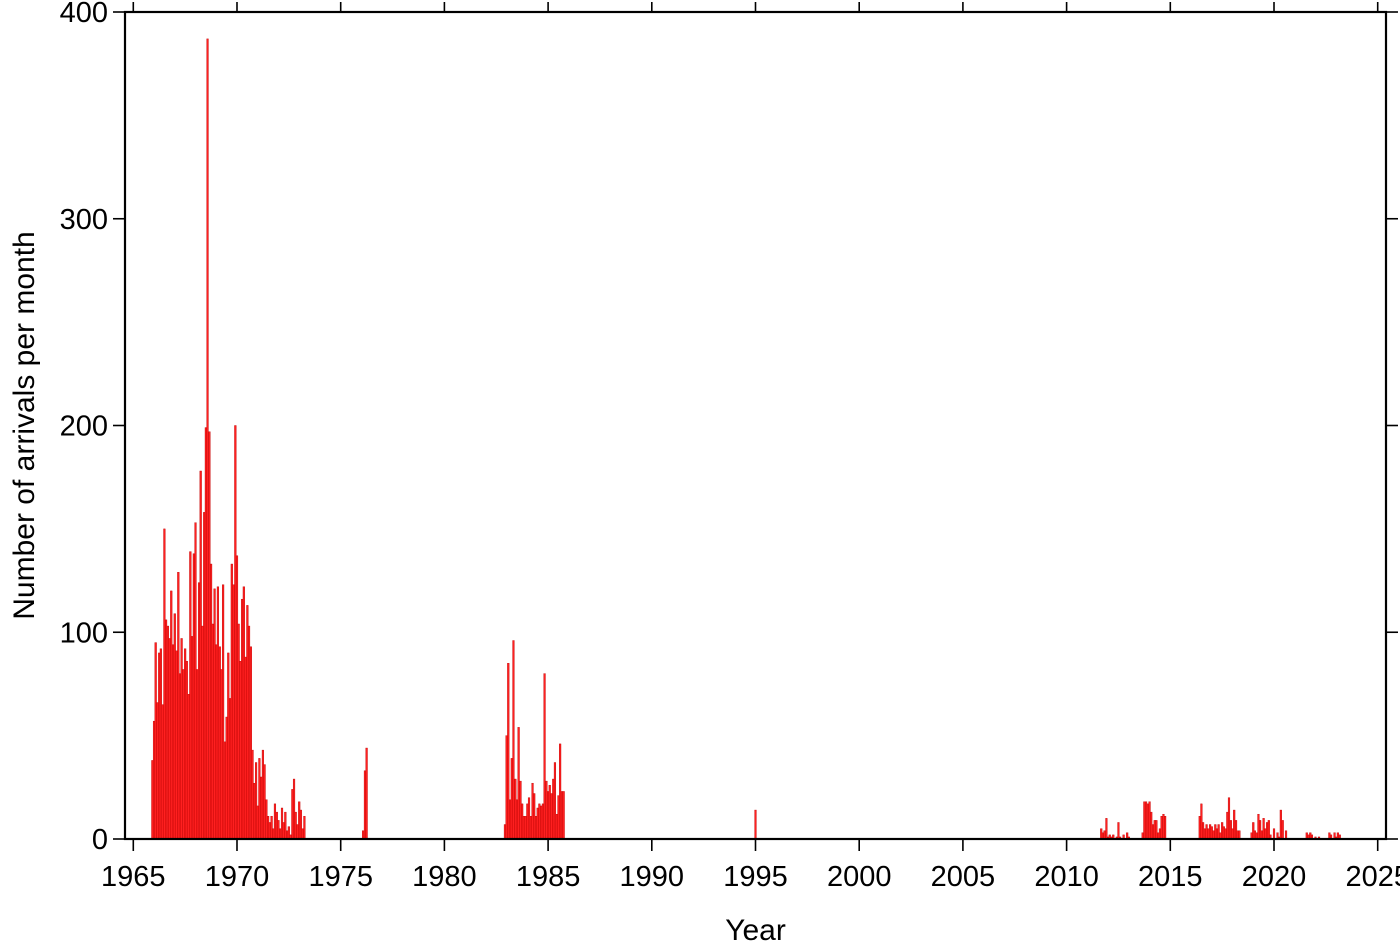 The width and height of the screenshot is (1400, 942). What do you see at coordinates (523, 828) in the screenshot?
I see `bar-1983.83` at bounding box center [523, 828].